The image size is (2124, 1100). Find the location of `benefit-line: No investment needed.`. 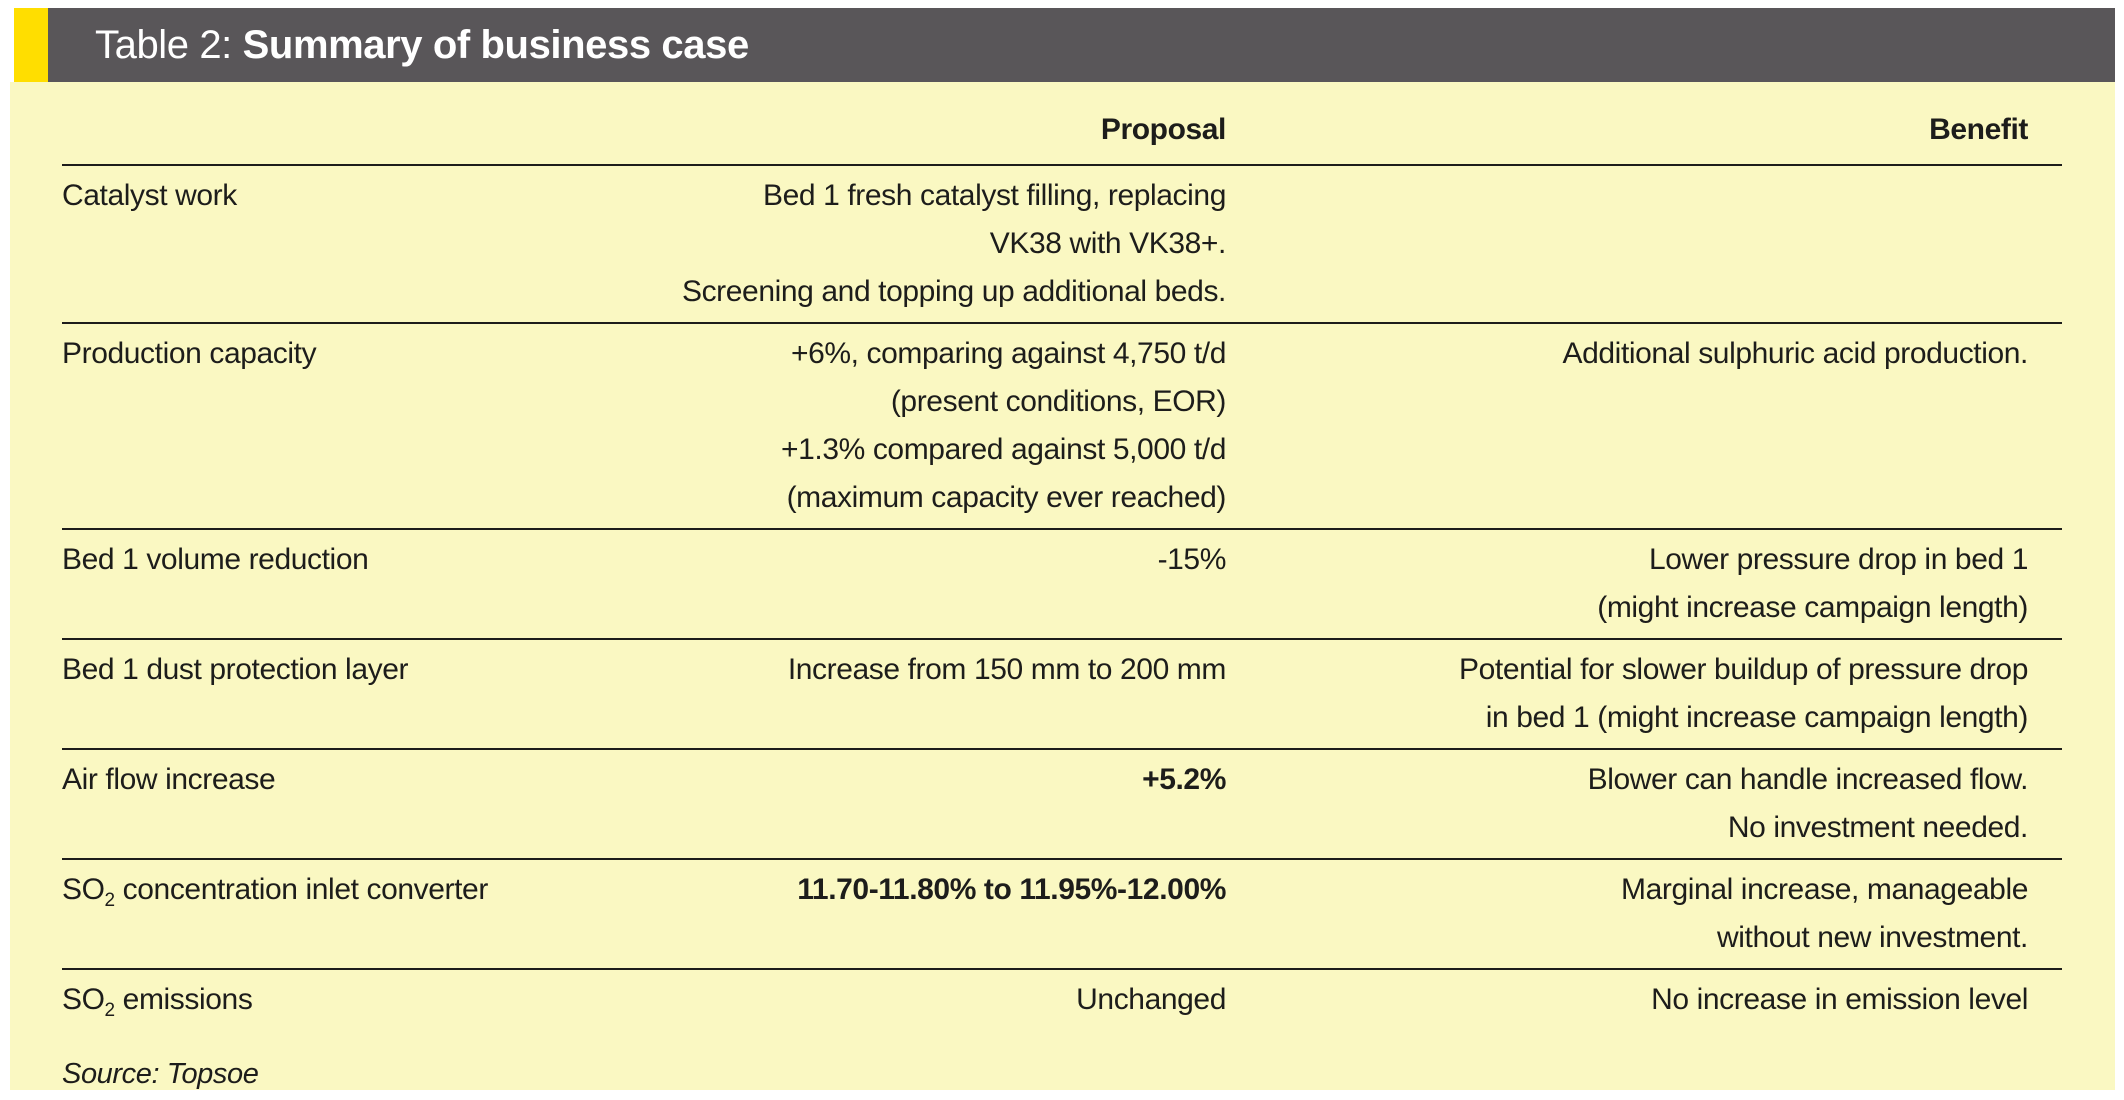

benefit-line: No investment needed. is located at coordinates (1878, 827).